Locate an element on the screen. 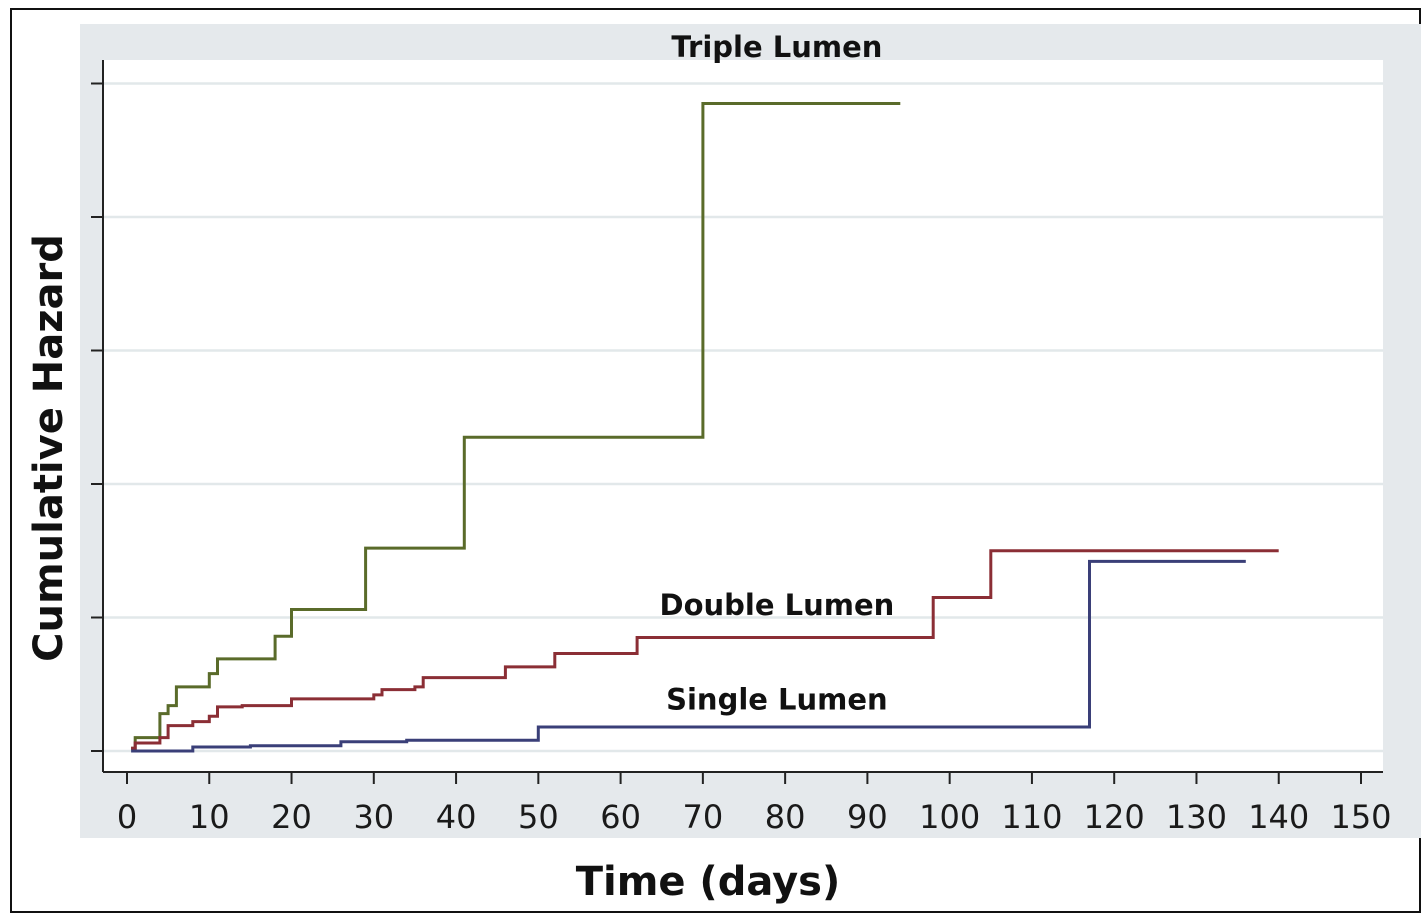 Image resolution: width=1423 pixels, height=917 pixels. x-tick-label: 10 is located at coordinates (209, 817).